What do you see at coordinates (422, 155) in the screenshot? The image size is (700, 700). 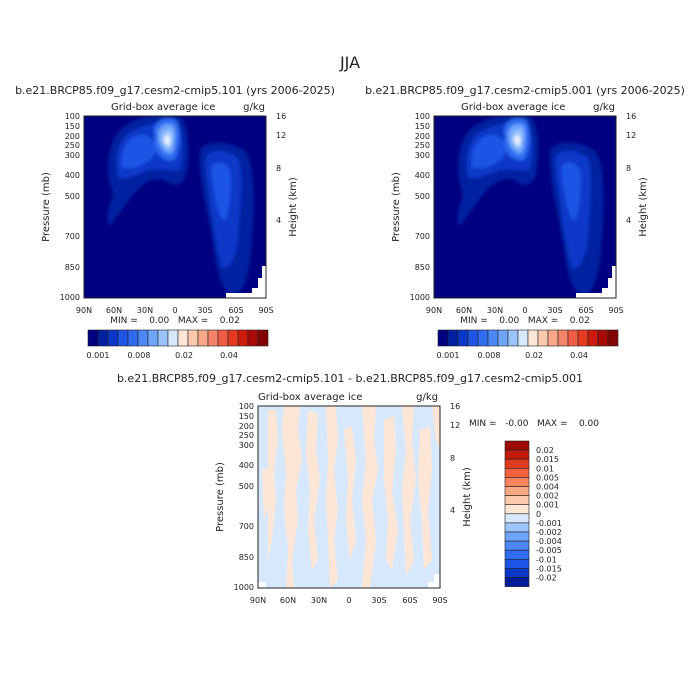 I see `y-tick-label: 300` at bounding box center [422, 155].